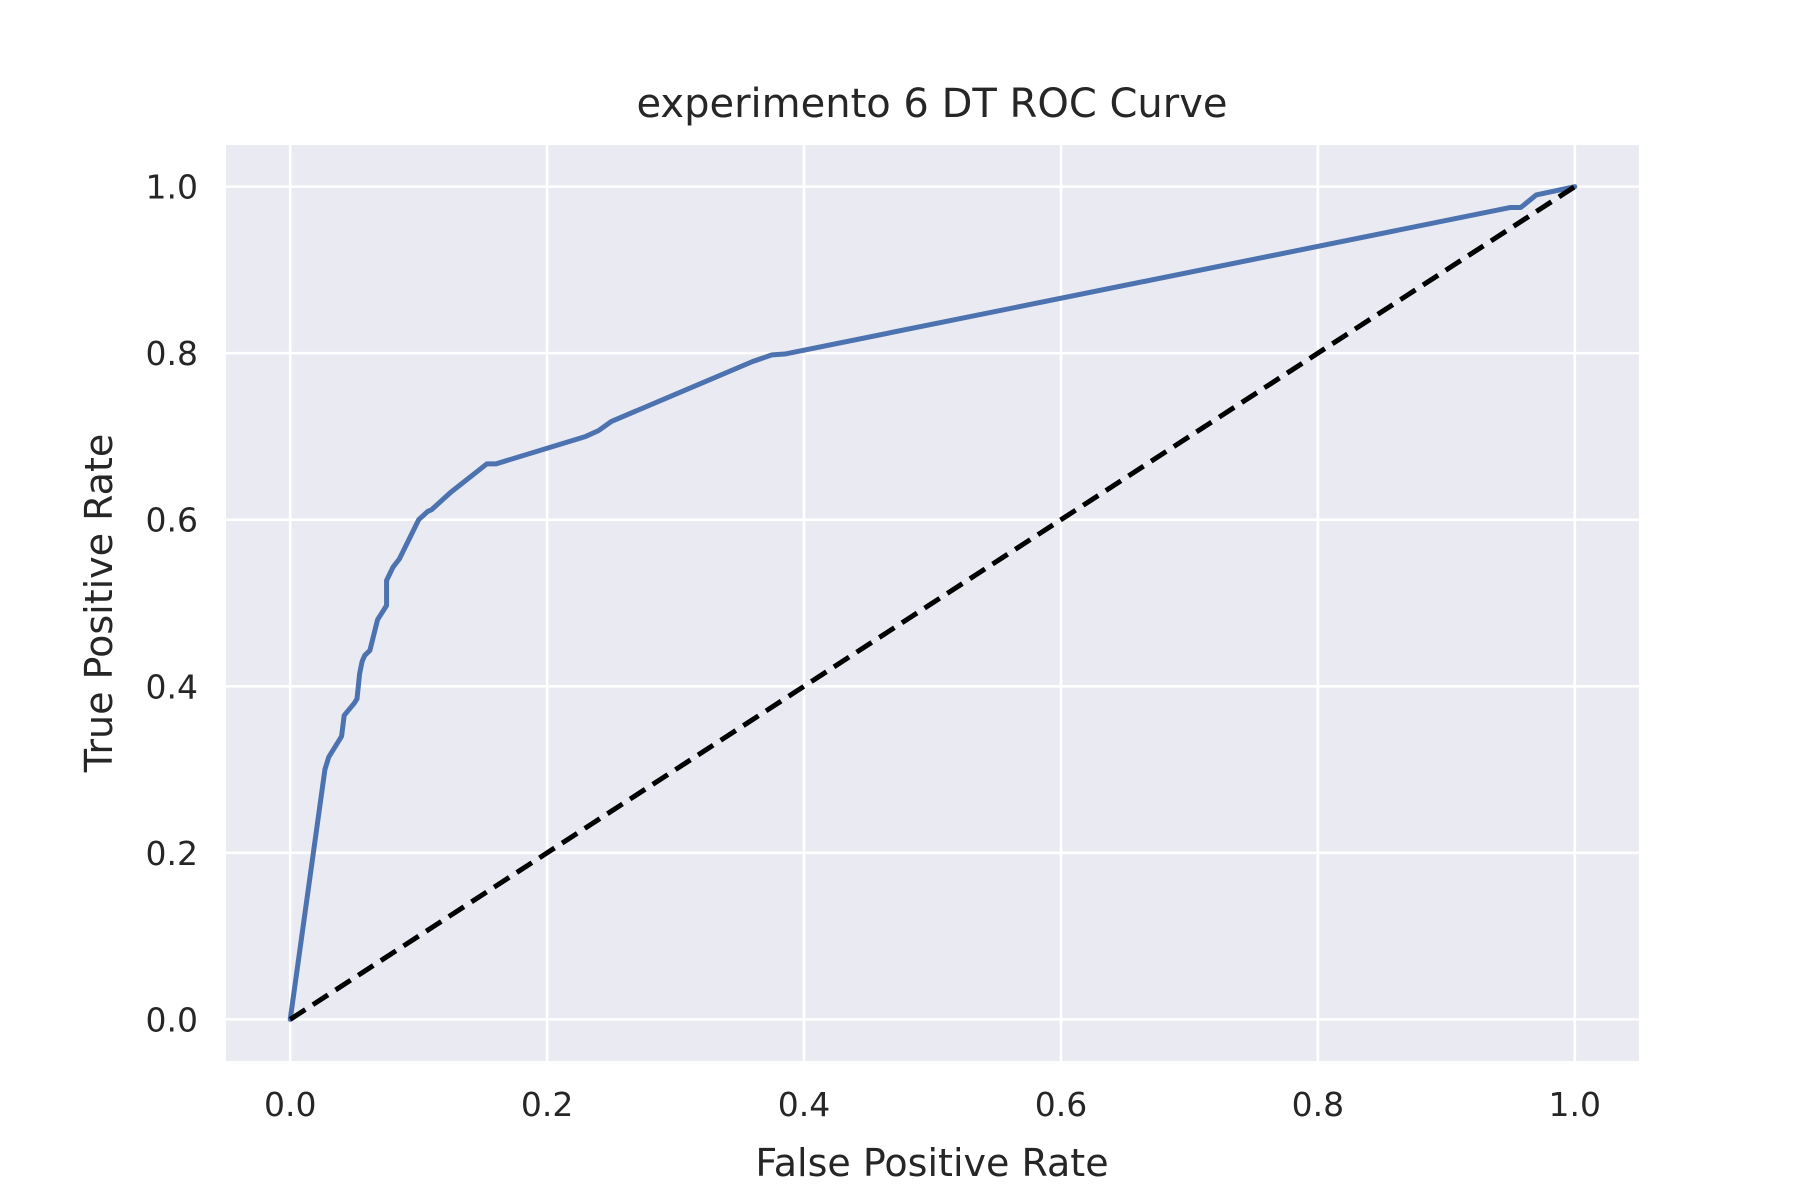 The height and width of the screenshot is (1200, 1800). What do you see at coordinates (172, 353) in the screenshot?
I see `y-tick-label: 0.8` at bounding box center [172, 353].